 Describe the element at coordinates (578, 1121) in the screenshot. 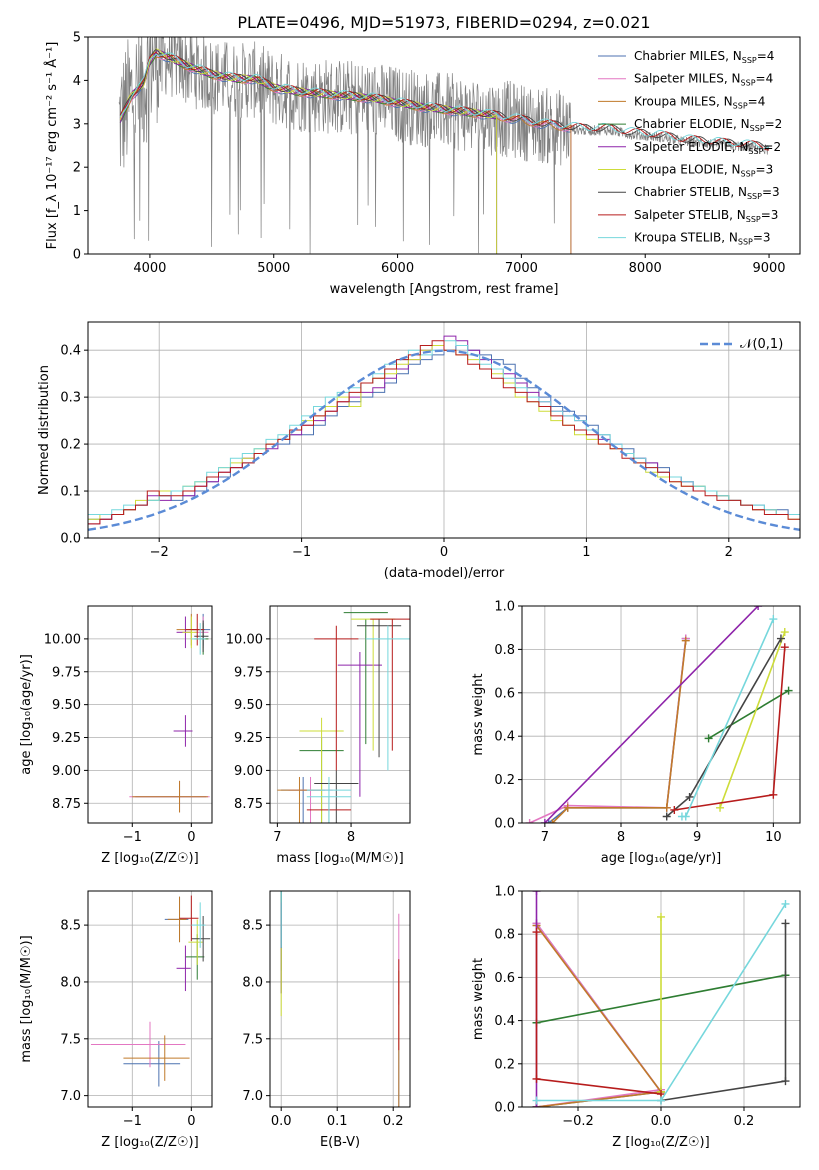

I see `x-tick-label: −0.2` at that location.